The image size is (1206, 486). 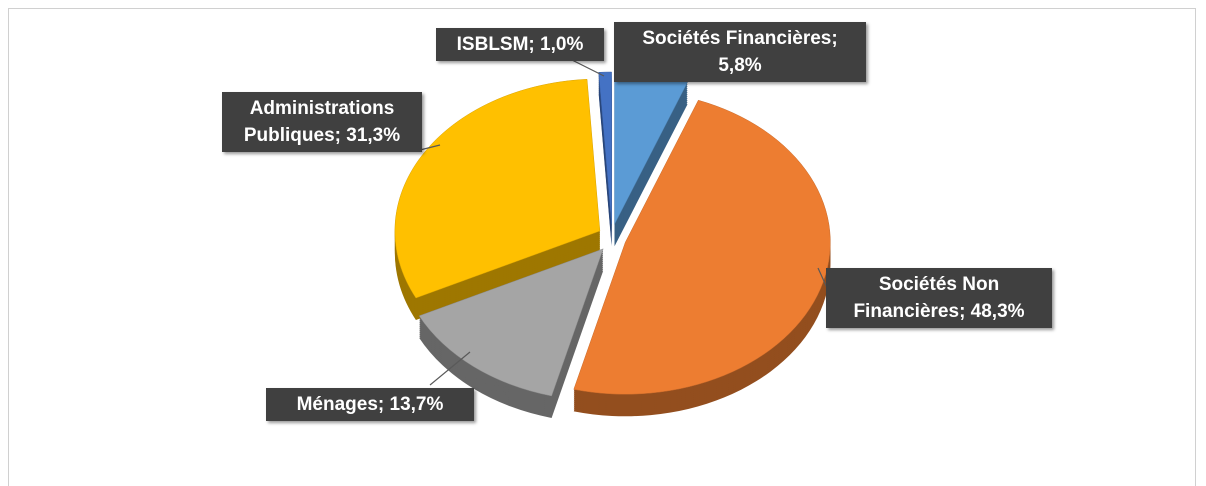 I want to click on label-name: Sociétés Non Financières, so click(x=926, y=298).